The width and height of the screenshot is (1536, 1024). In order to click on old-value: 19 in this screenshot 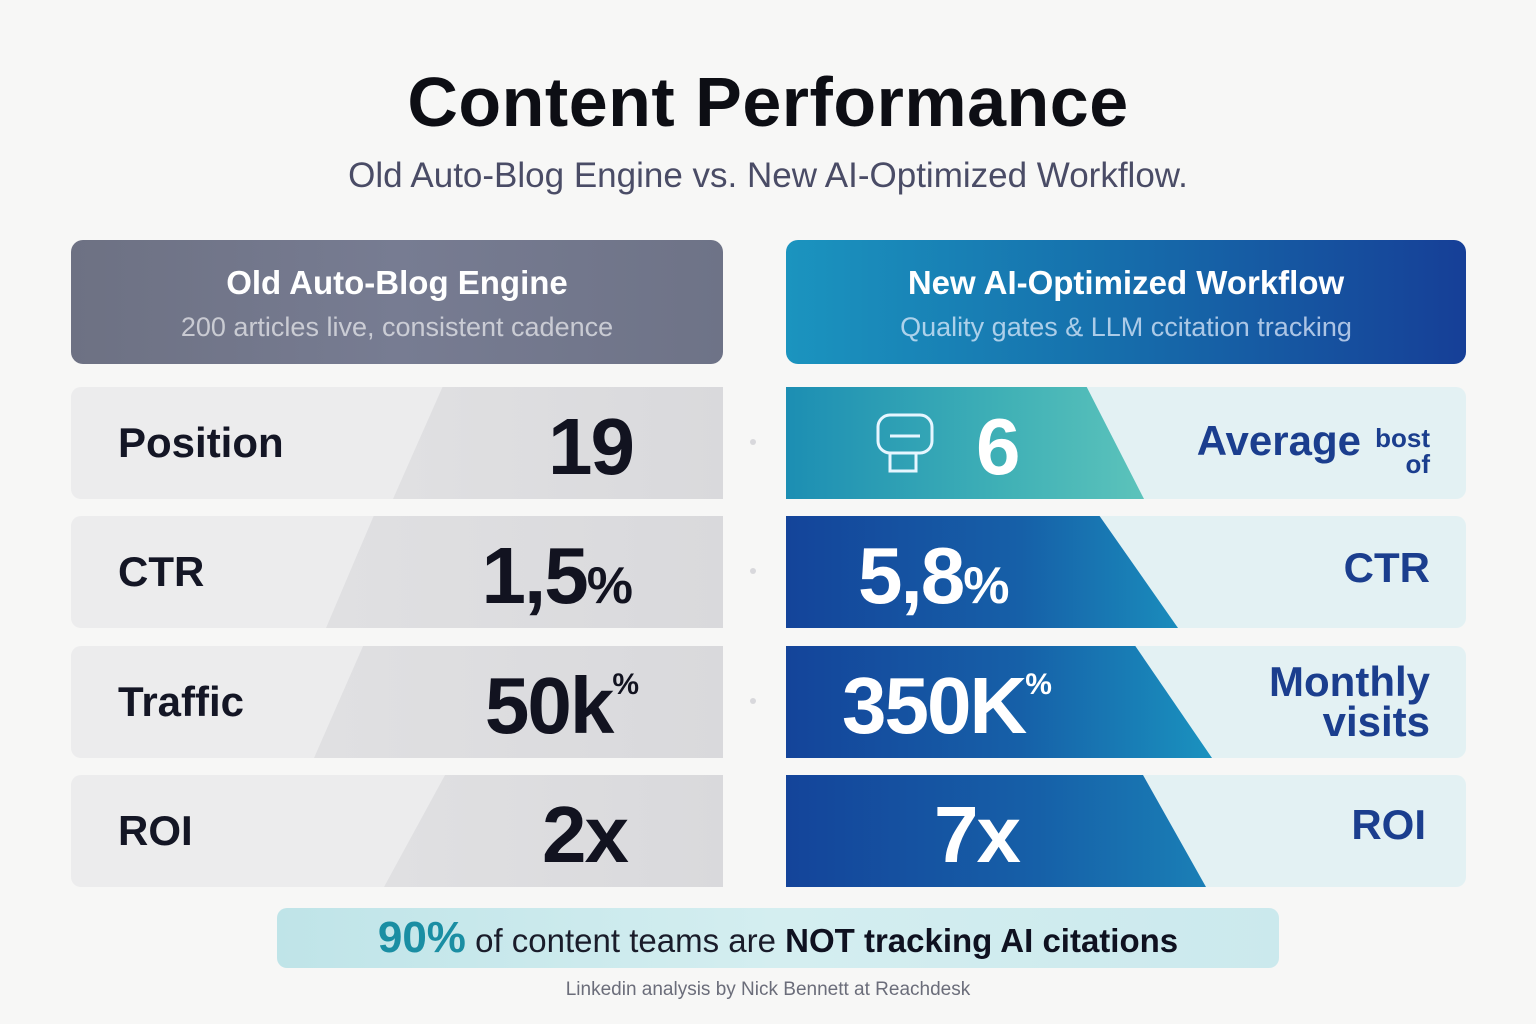, I will do `click(591, 446)`.